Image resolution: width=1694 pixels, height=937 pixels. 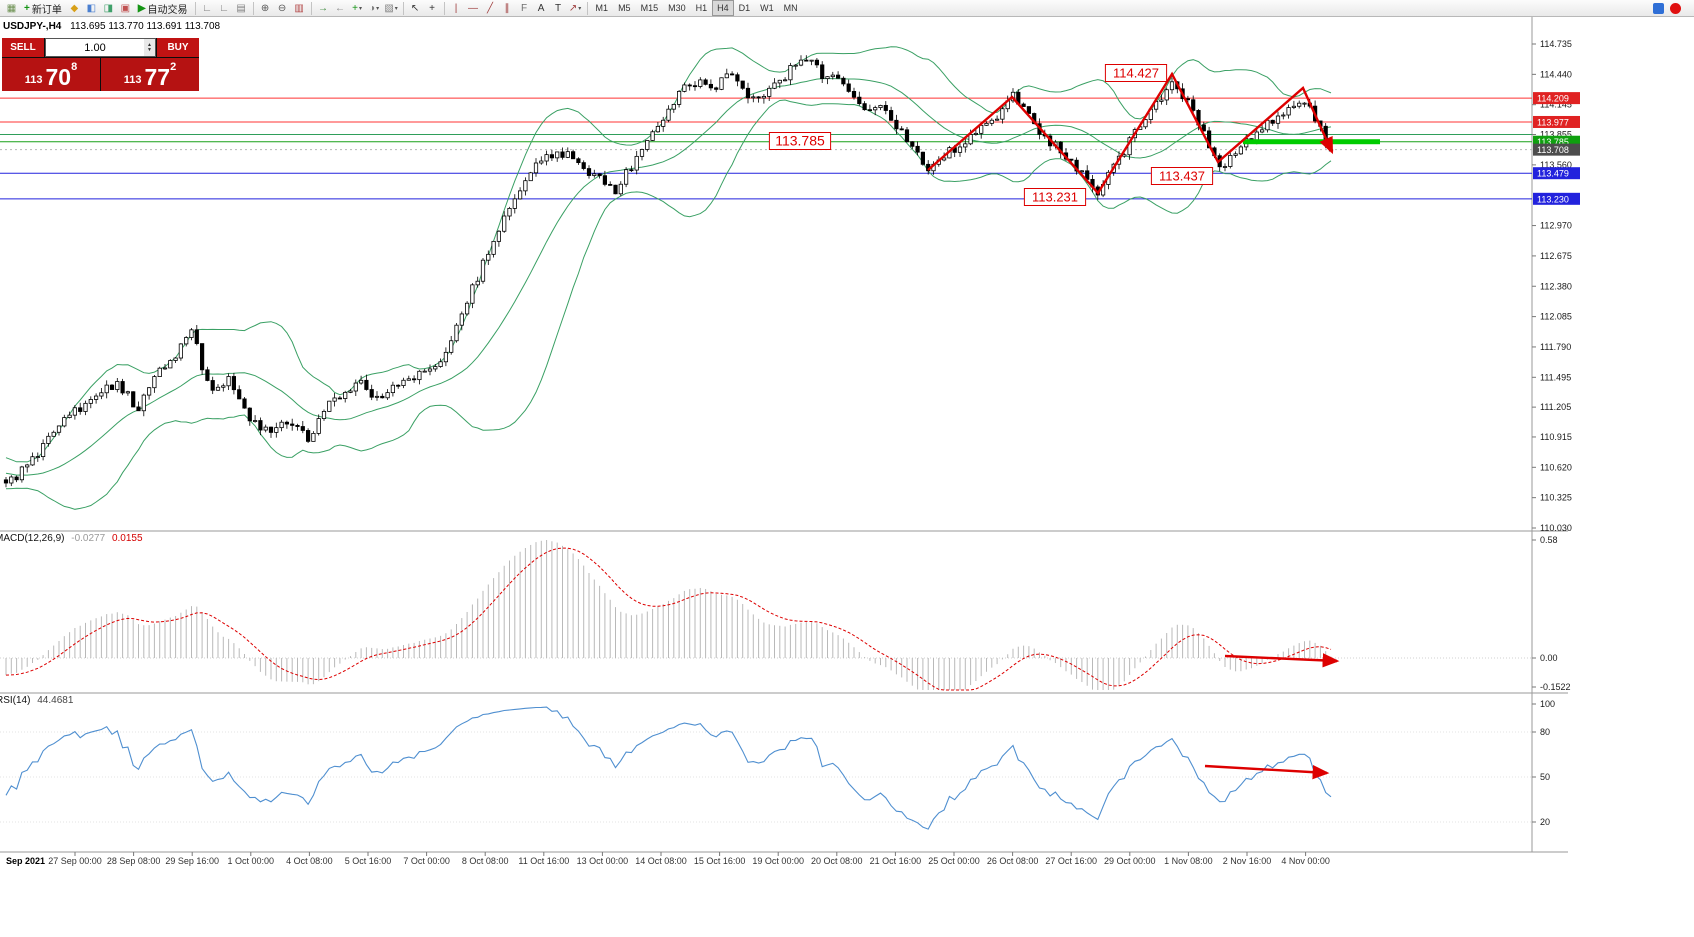 I want to click on metaeditor-icon: ◆, so click(x=74, y=8).